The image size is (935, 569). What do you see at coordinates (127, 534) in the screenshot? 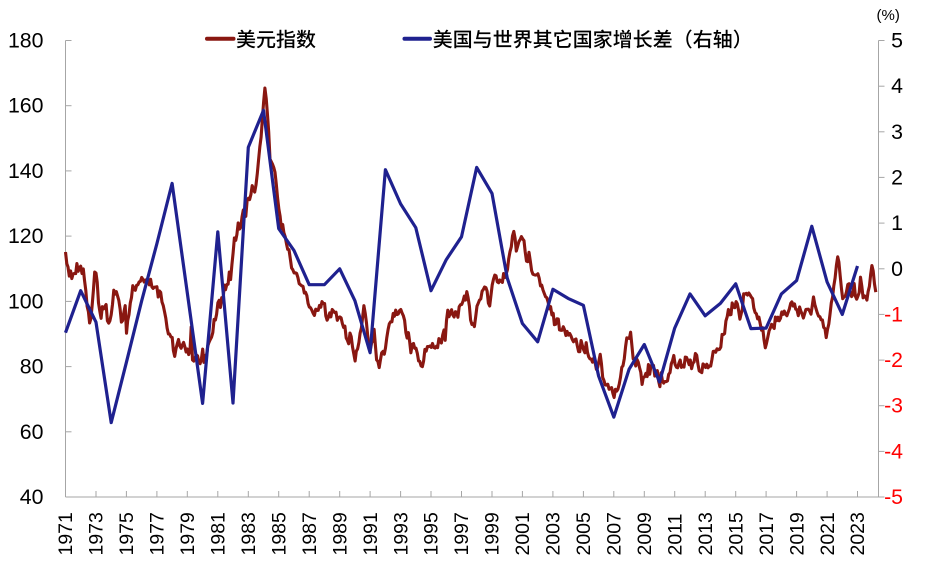
I see `svg-text: 1975` at bounding box center [127, 534].